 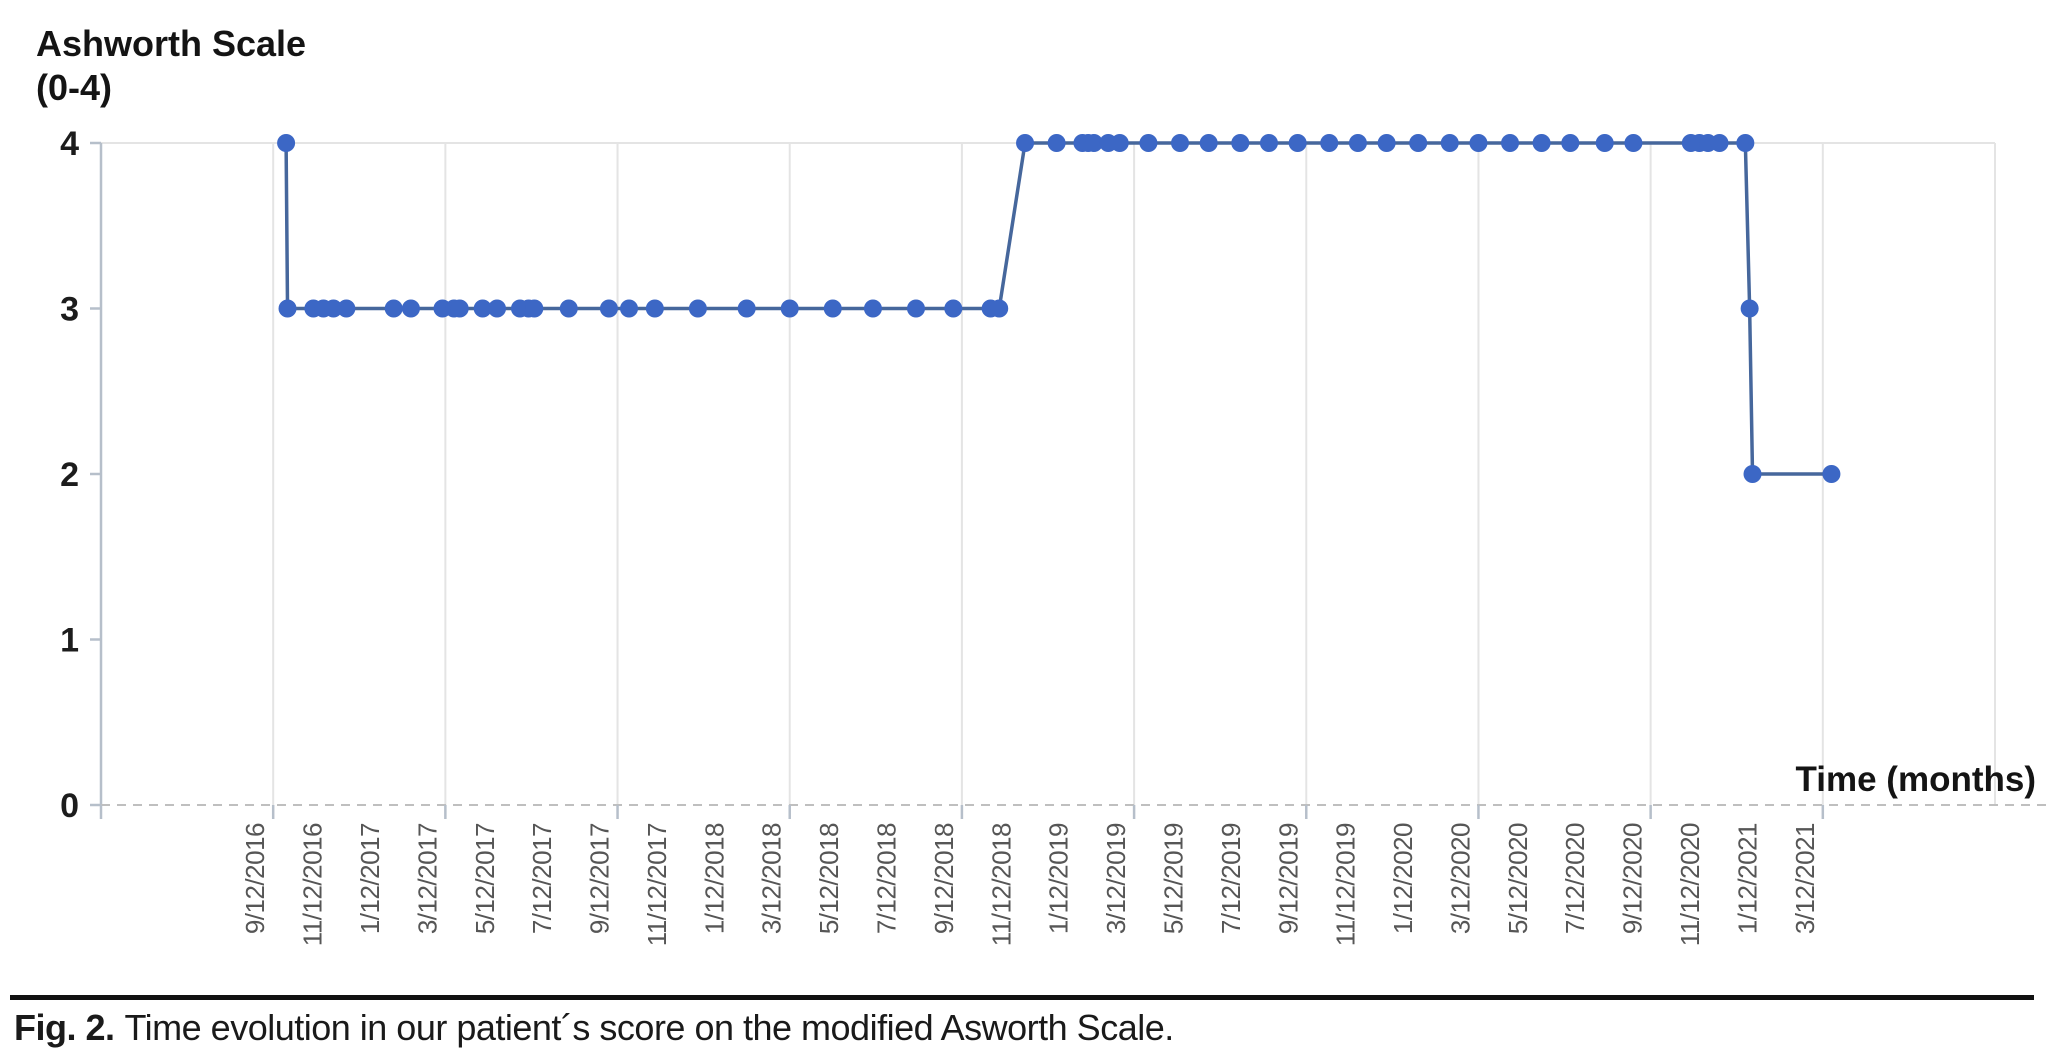 I want to click on caption-fig-label: Fig. 2., so click(x=64, y=1027).